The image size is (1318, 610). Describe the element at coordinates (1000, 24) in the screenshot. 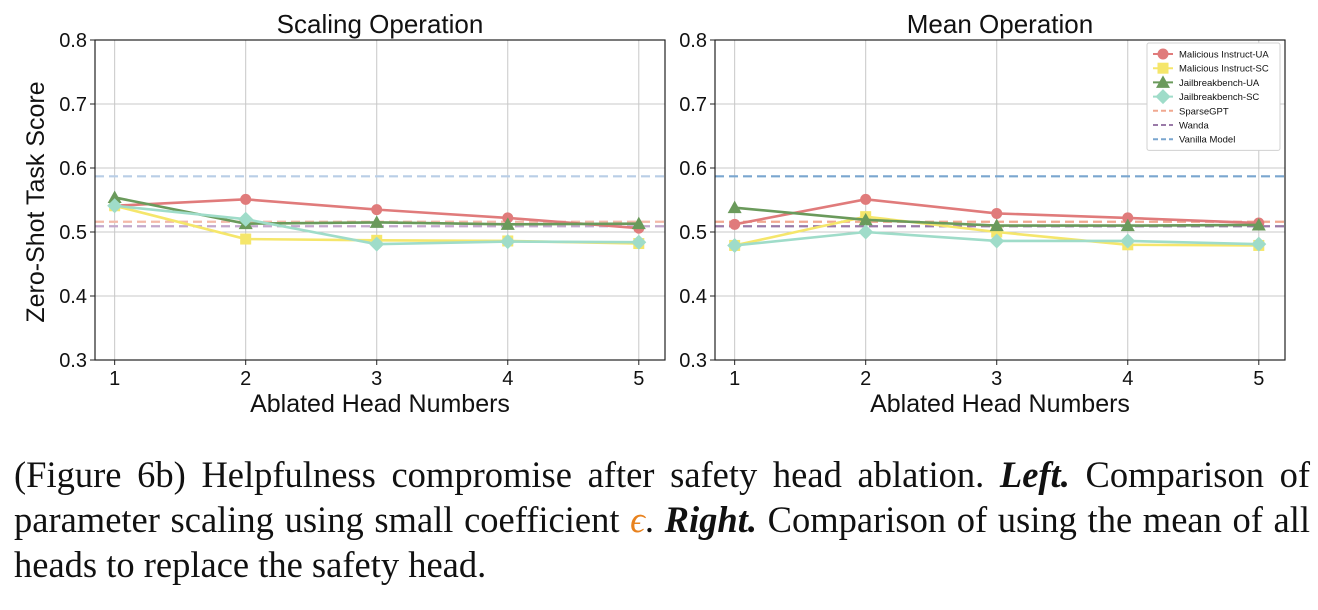

I see `chart-title: Mean Operation` at that location.